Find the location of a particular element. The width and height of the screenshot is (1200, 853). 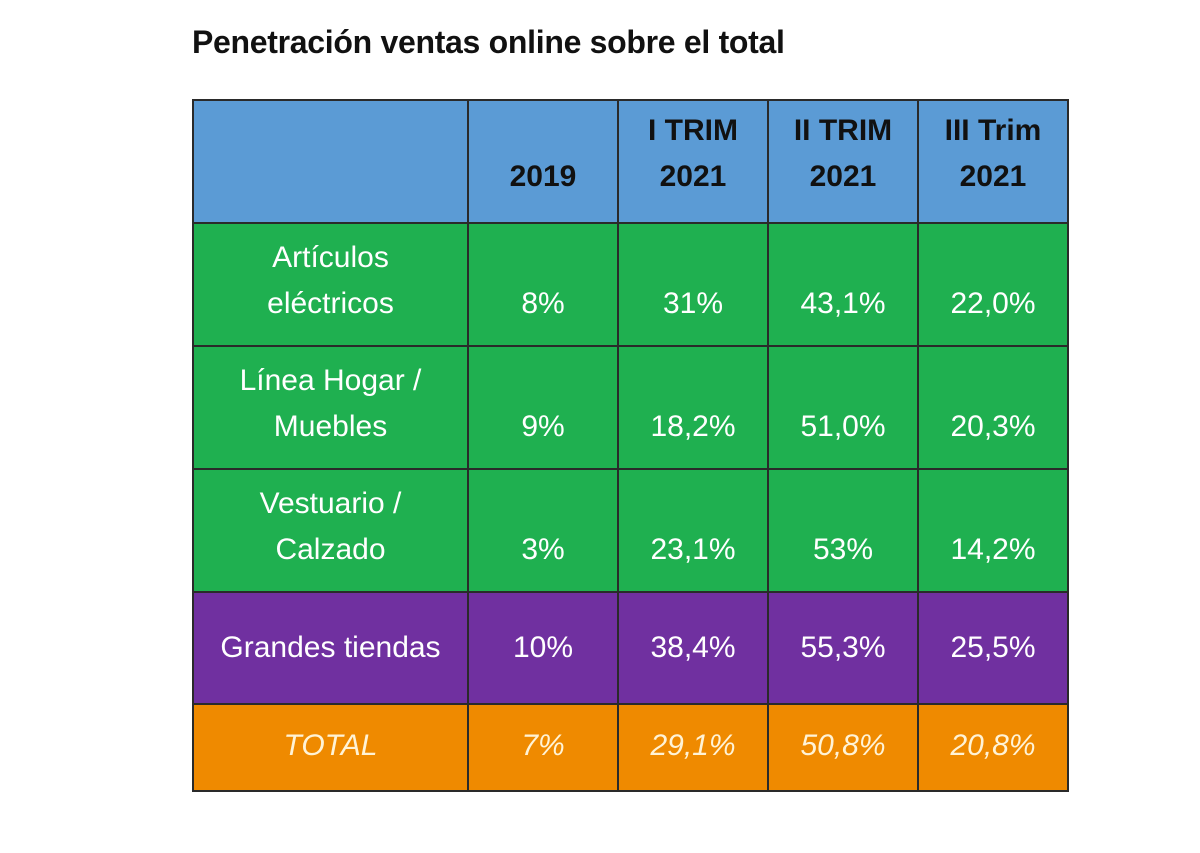

row-label: Grandes tiendas is located at coordinates (330, 647).